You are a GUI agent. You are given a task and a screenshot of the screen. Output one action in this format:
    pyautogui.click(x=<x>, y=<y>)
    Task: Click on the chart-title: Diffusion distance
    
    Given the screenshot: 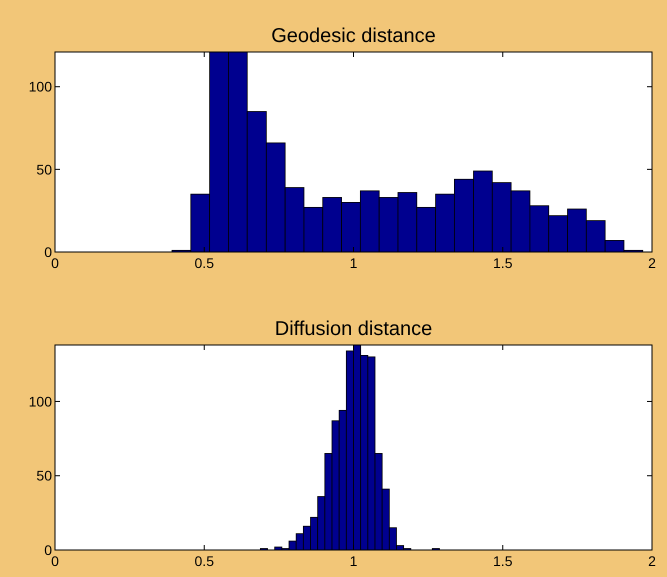 What is the action you would take?
    pyautogui.click(x=353, y=329)
    